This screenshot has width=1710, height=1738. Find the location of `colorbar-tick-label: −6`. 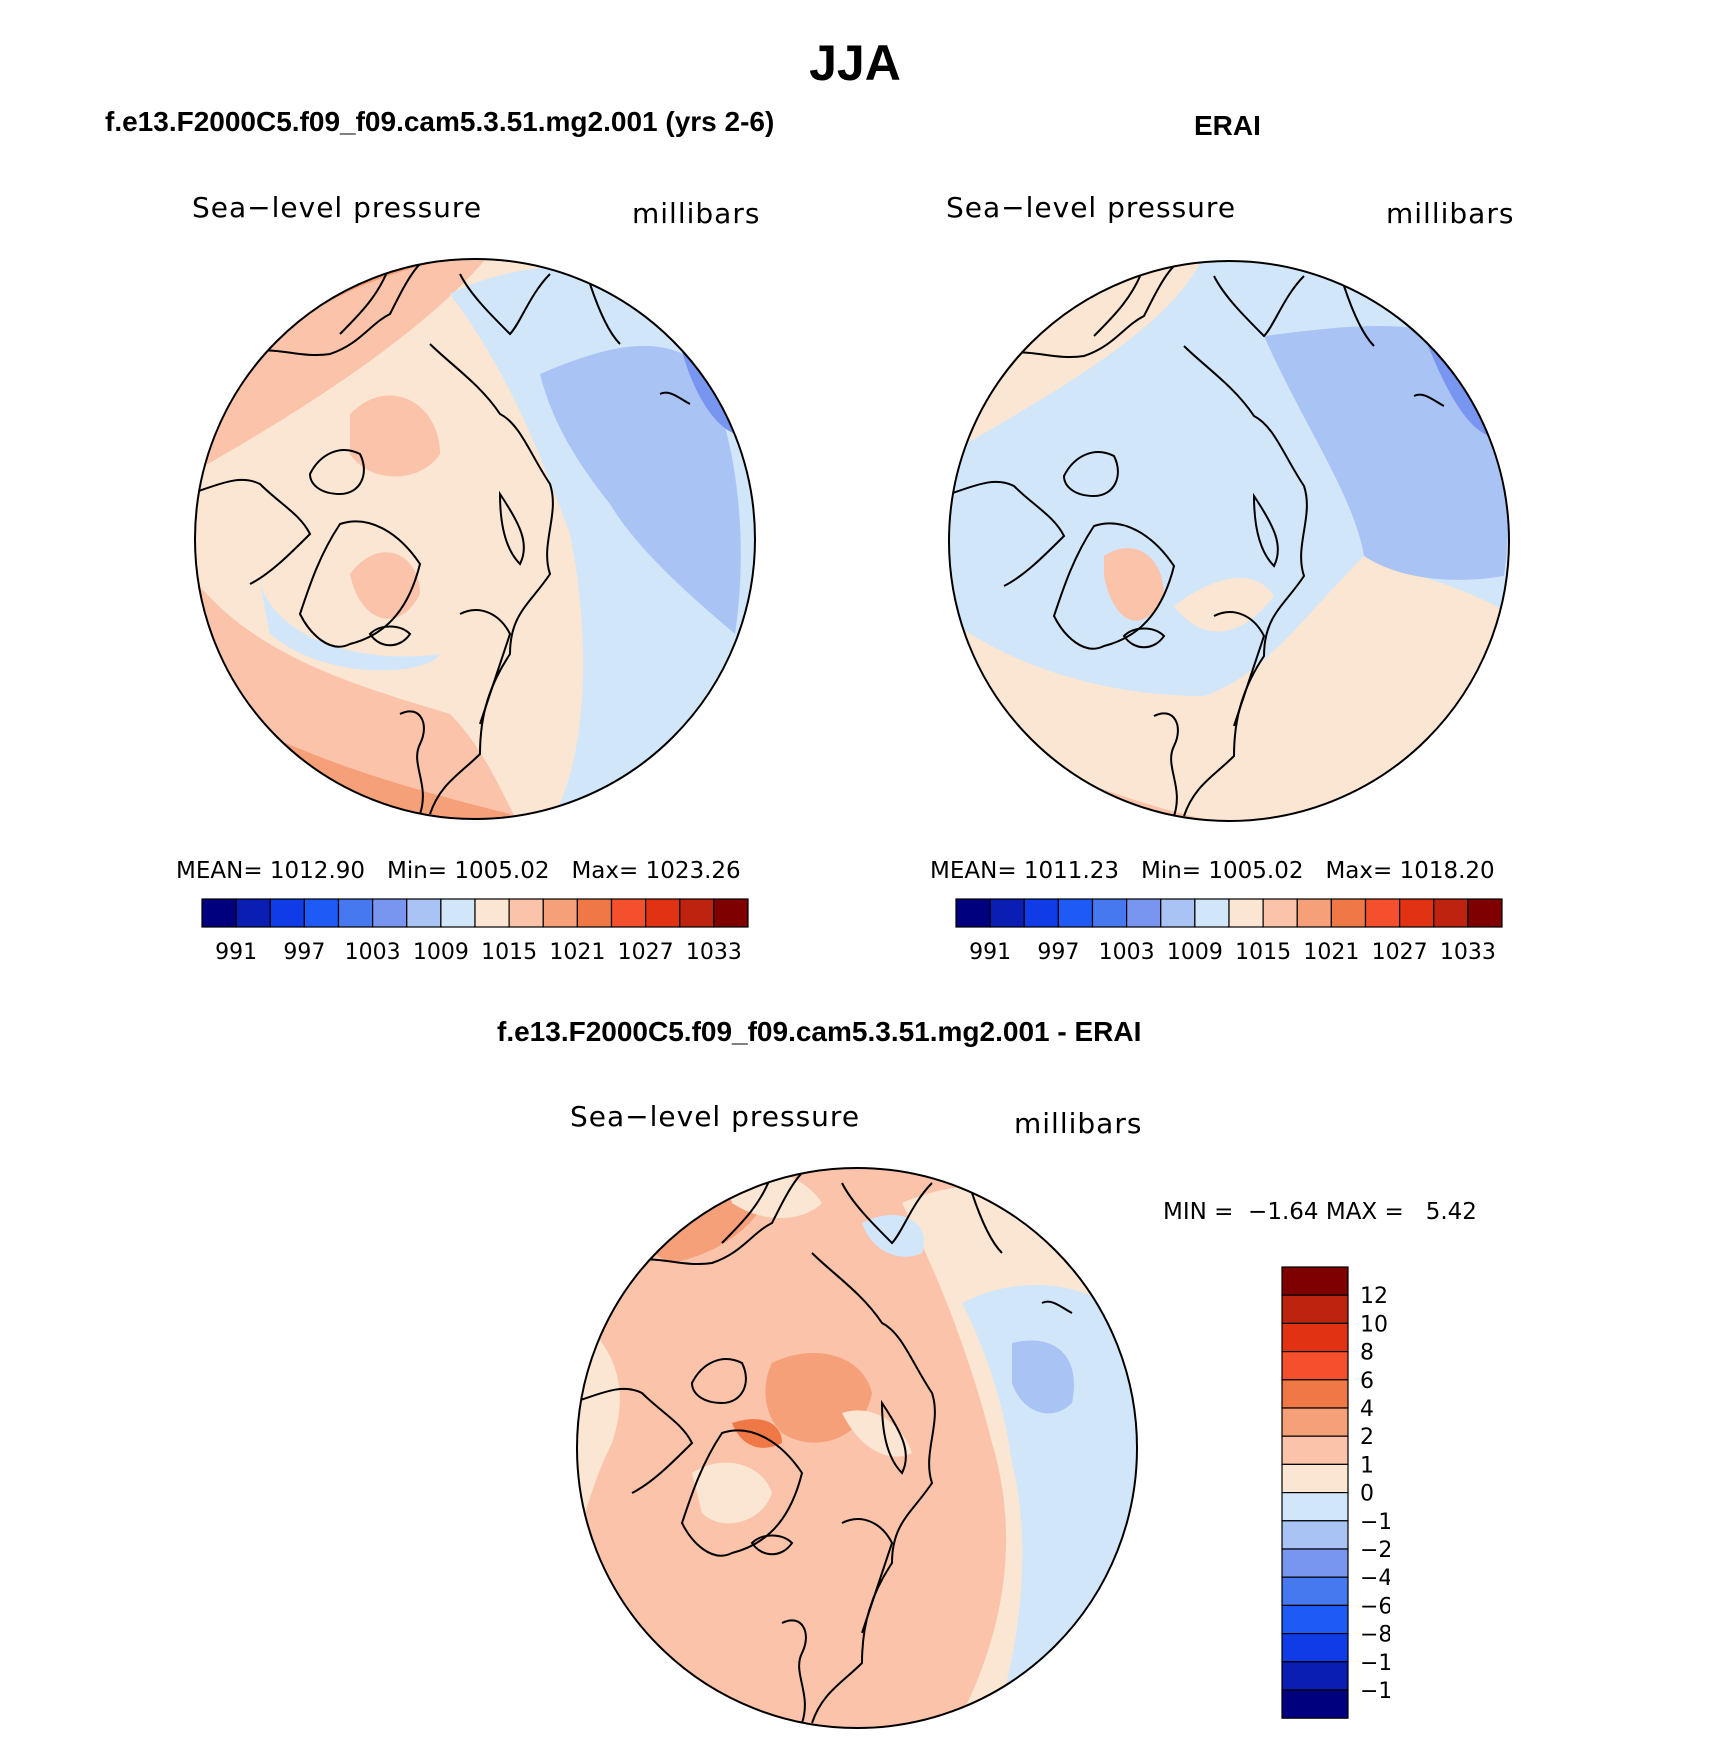

colorbar-tick-label: −6 is located at coordinates (1375, 1606).